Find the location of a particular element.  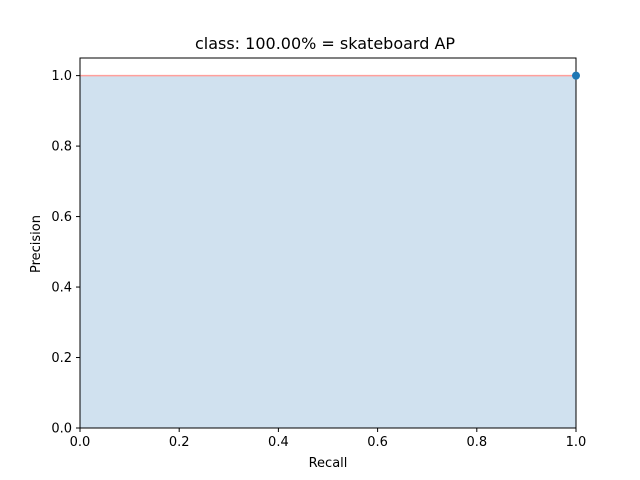

y-tick-label: 0.6 is located at coordinates (61, 217).